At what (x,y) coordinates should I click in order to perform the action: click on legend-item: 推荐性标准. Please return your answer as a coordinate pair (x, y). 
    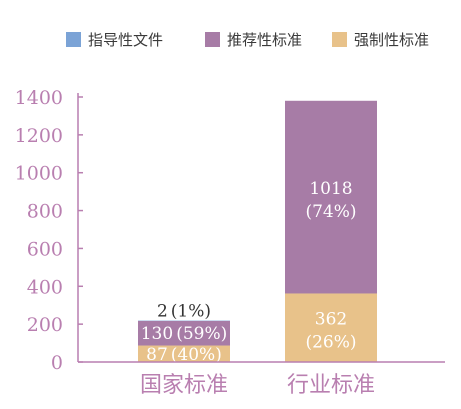
    Looking at the image, I should click on (253, 40).